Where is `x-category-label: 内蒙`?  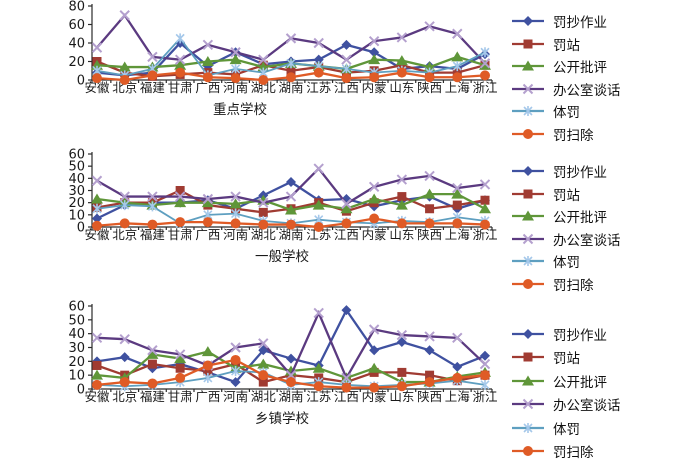 x-category-label: 内蒙 is located at coordinates (374, 396).